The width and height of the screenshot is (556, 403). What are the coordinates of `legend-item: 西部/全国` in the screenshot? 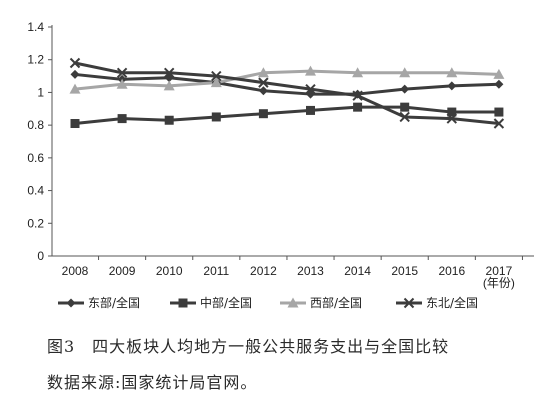 It's located at (321, 302).